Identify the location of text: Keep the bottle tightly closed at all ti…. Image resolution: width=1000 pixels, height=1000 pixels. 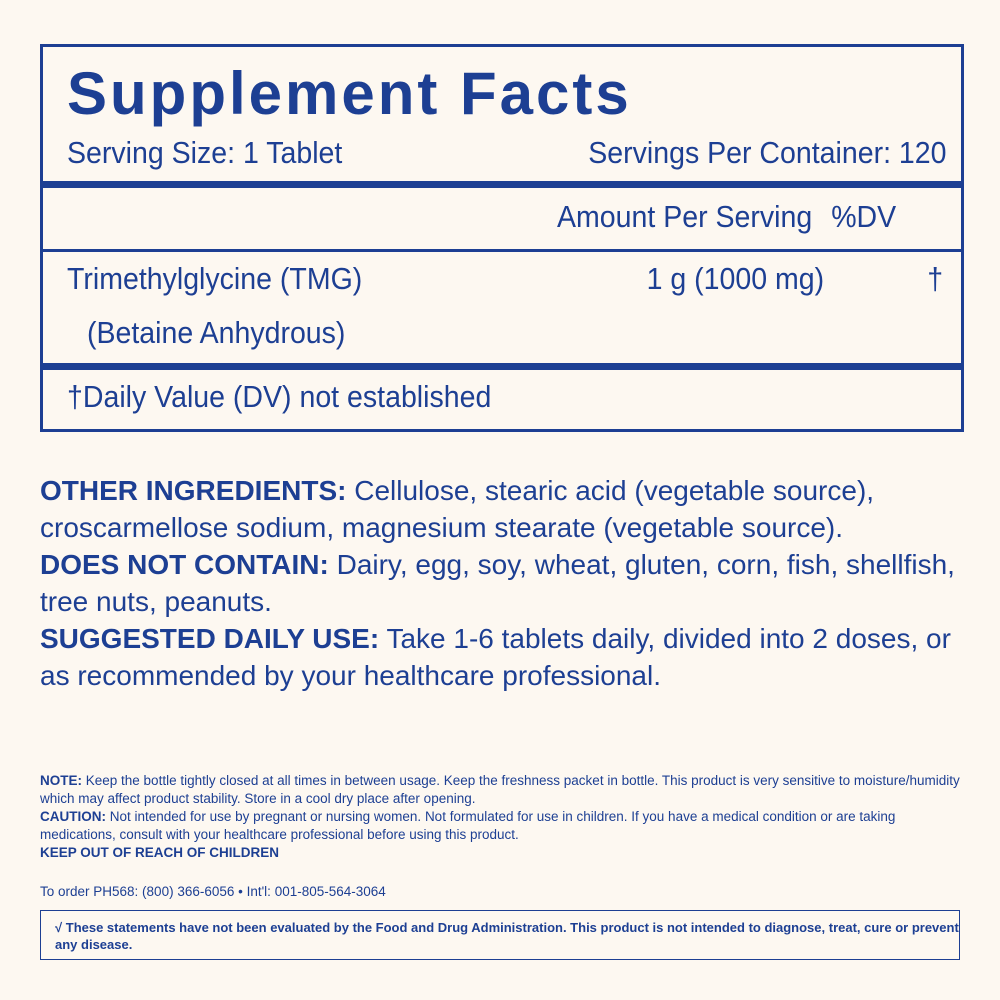
(500, 789).